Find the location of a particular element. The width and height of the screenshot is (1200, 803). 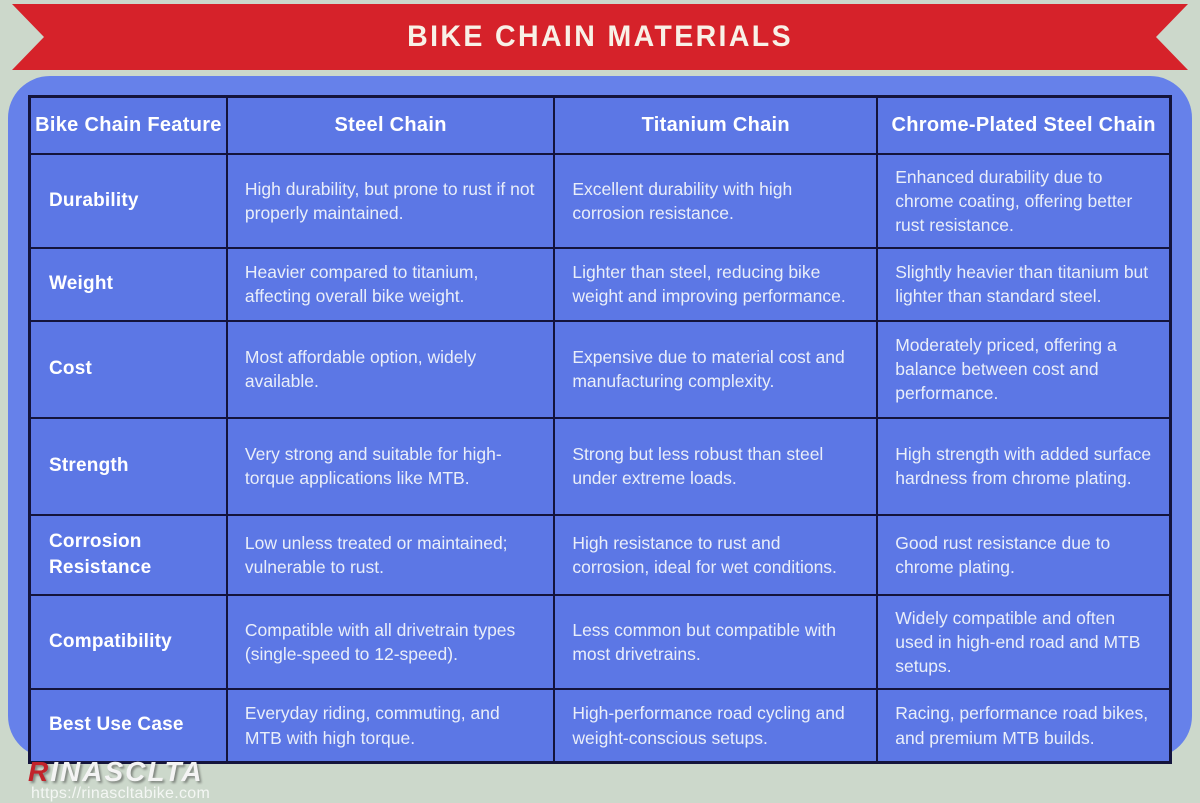

column-header-steel: Steel Chain is located at coordinates (390, 125).